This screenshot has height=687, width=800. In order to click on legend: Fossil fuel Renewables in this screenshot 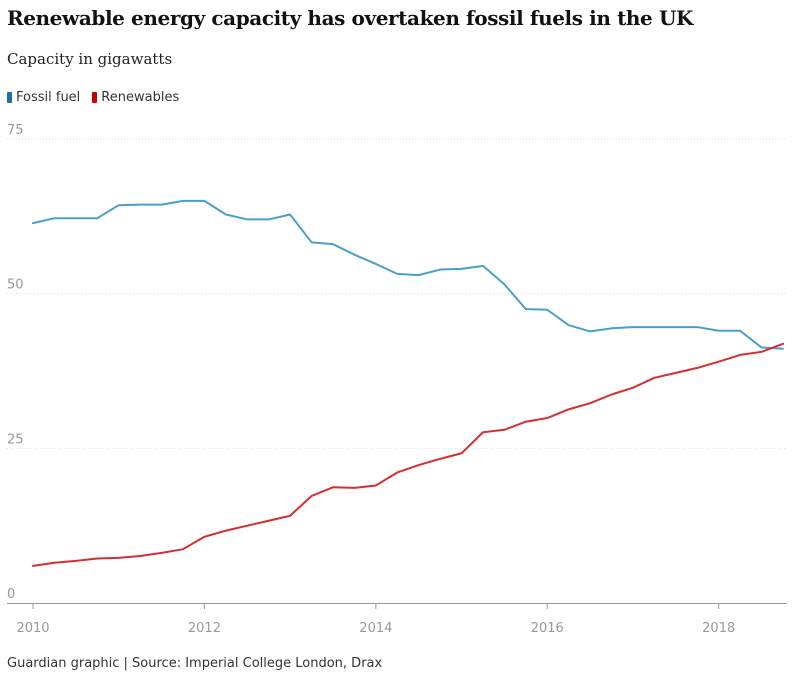, I will do `click(99, 97)`.